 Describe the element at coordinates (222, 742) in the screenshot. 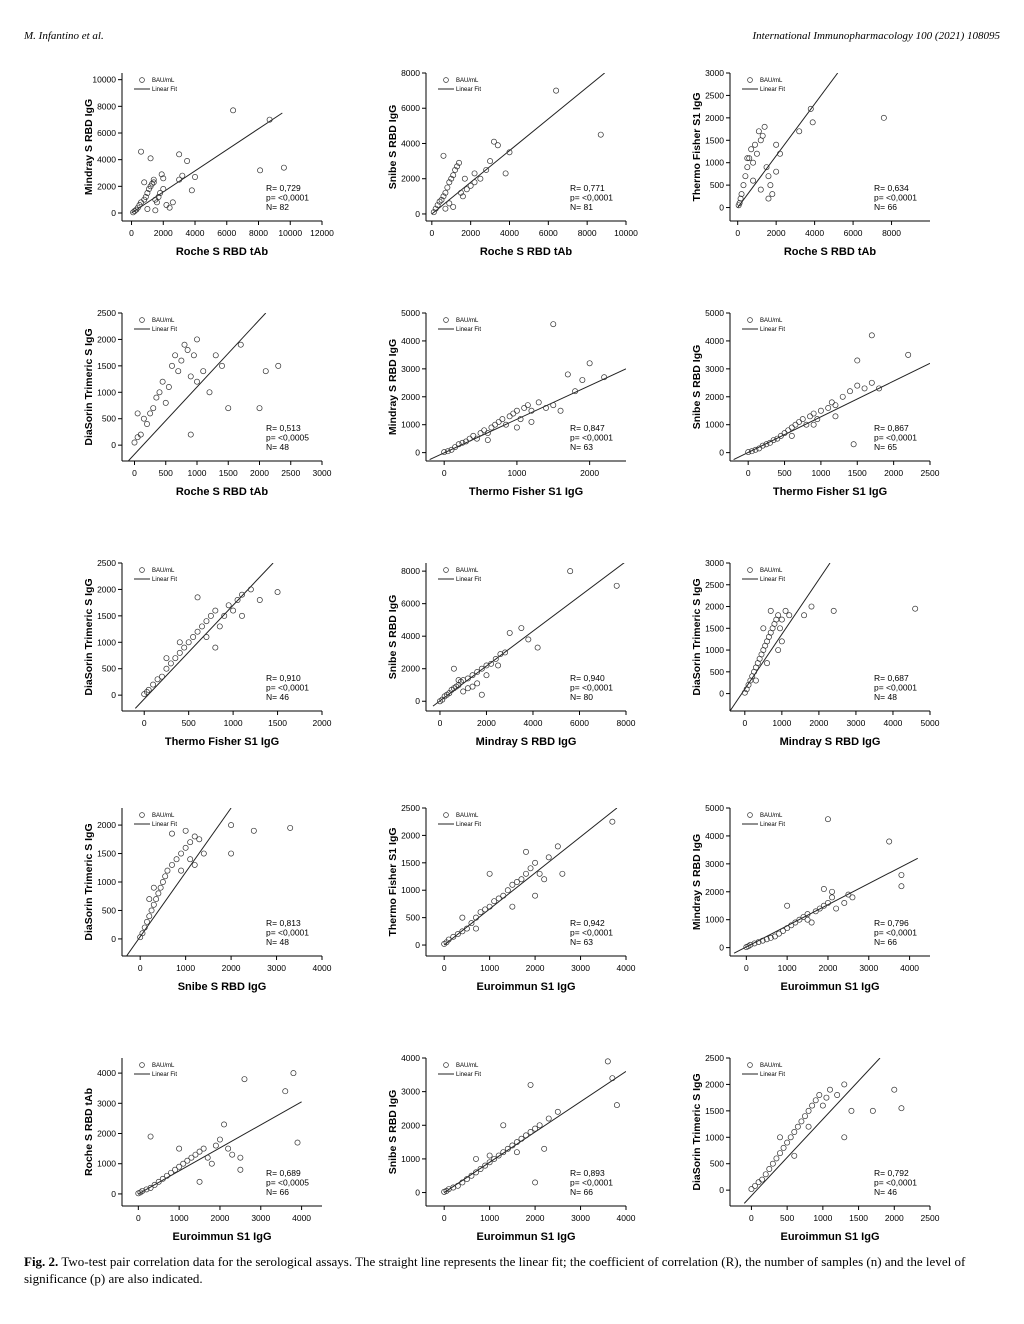

I see `x-axis-title: Thermo Fisher S1 IgG` at that location.